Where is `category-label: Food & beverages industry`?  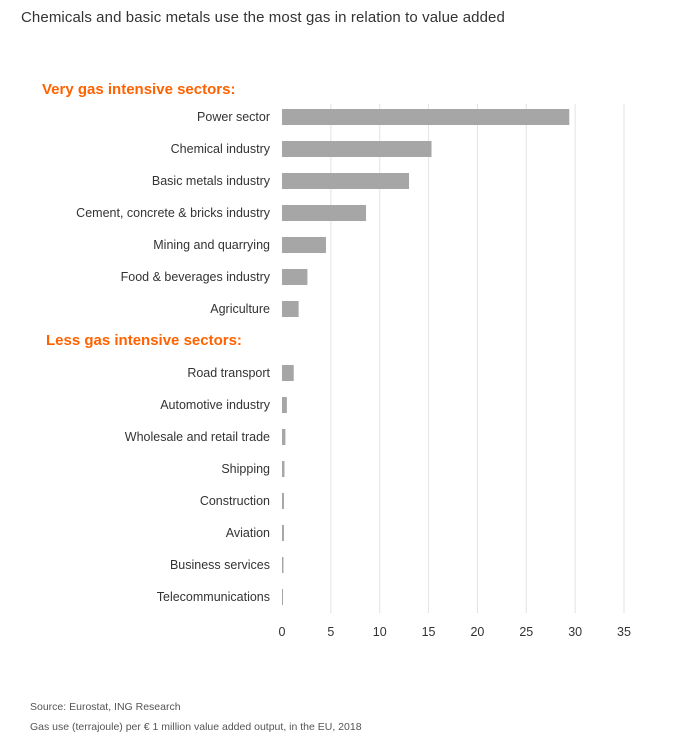 category-label: Food & beverages industry is located at coordinates (196, 277).